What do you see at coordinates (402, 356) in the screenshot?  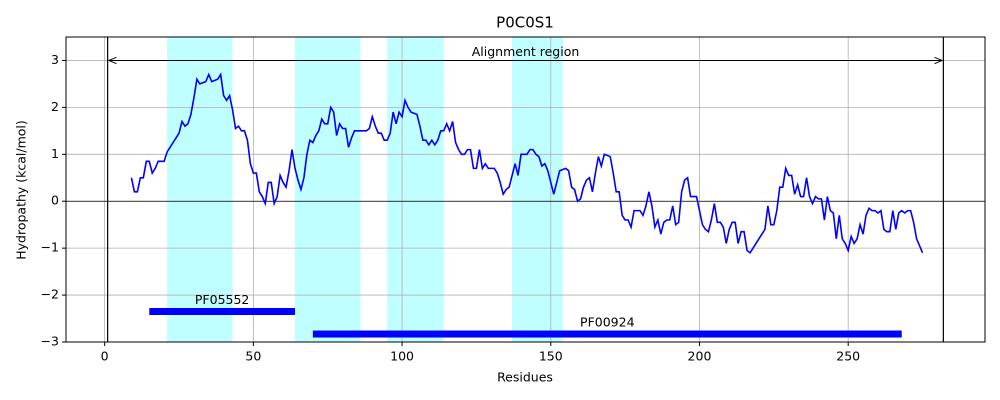 I see `x-tick-label: 100` at bounding box center [402, 356].